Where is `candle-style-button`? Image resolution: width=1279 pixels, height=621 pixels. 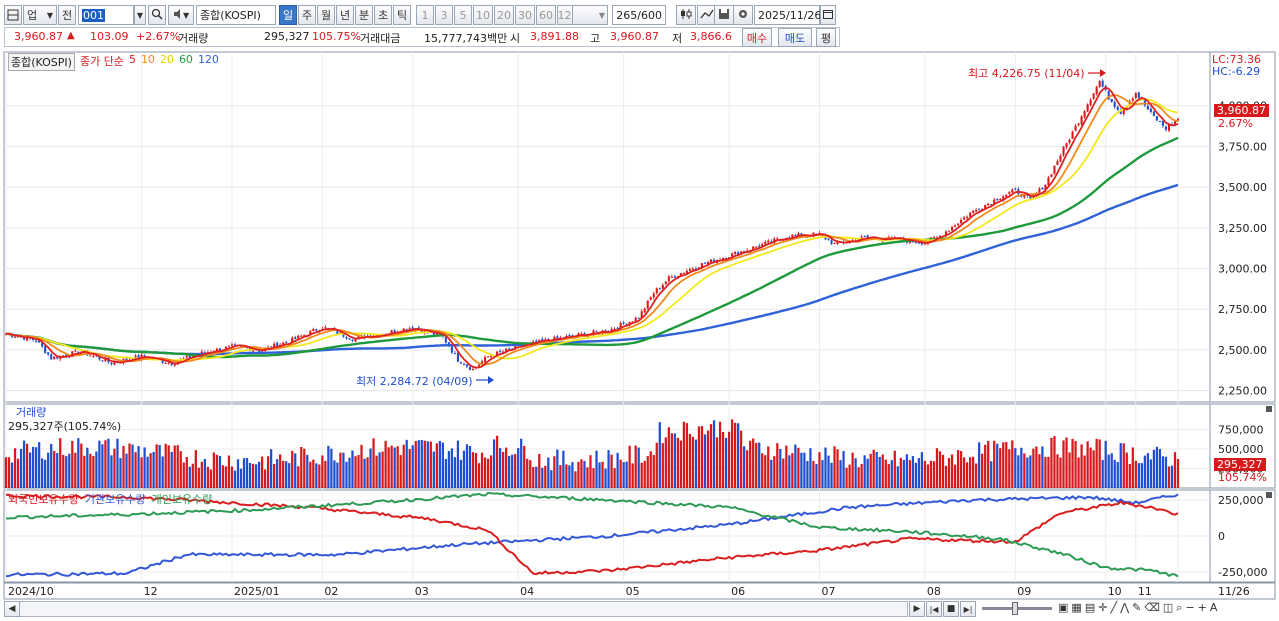 candle-style-button is located at coordinates (686, 15).